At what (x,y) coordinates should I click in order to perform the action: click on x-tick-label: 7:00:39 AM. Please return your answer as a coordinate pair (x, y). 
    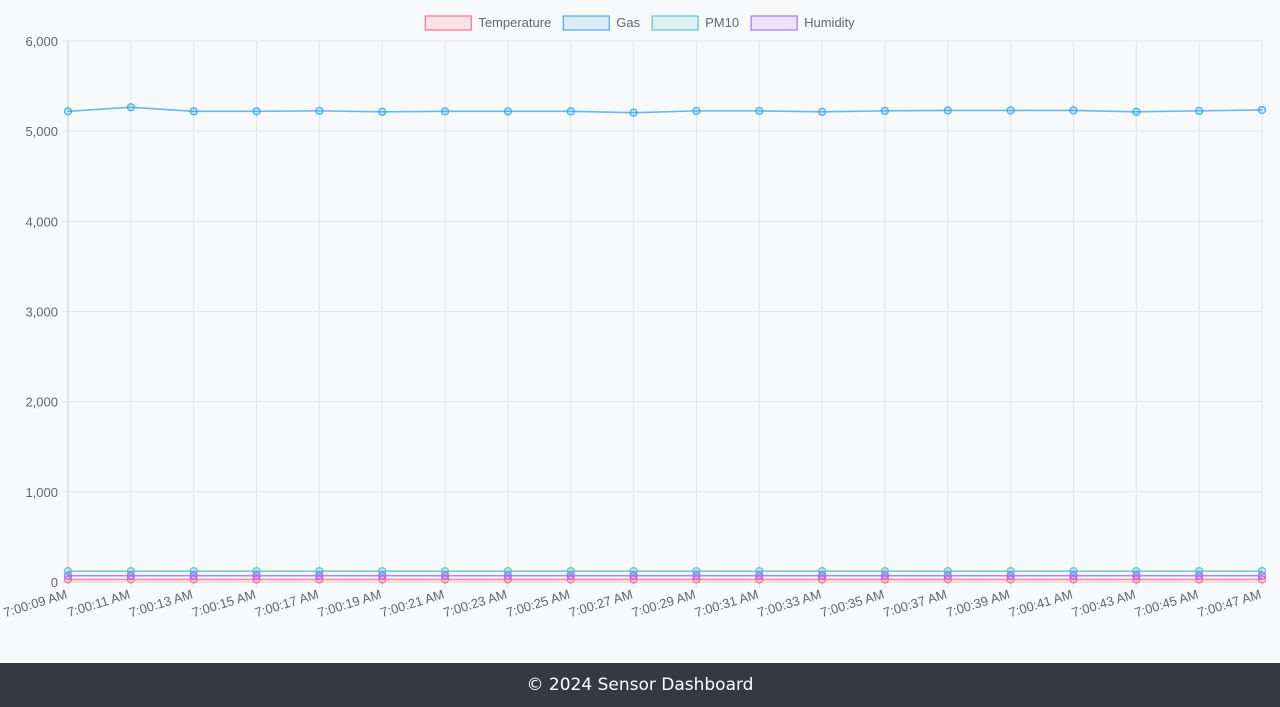
    Looking at the image, I should click on (977, 604).